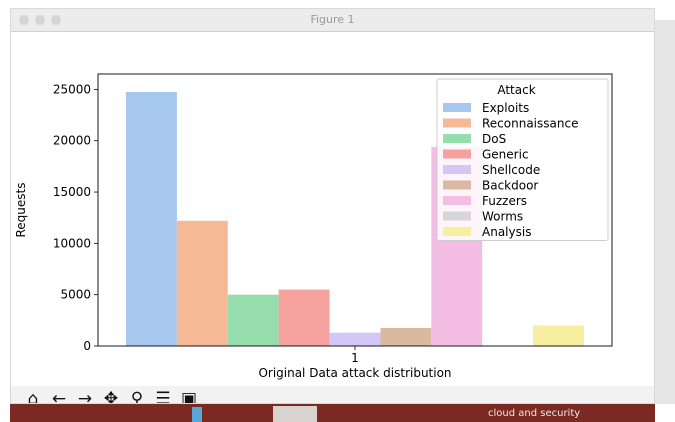 Image resolution: width=675 pixels, height=422 pixels. I want to click on legend-swatch-exploits, so click(457, 107).